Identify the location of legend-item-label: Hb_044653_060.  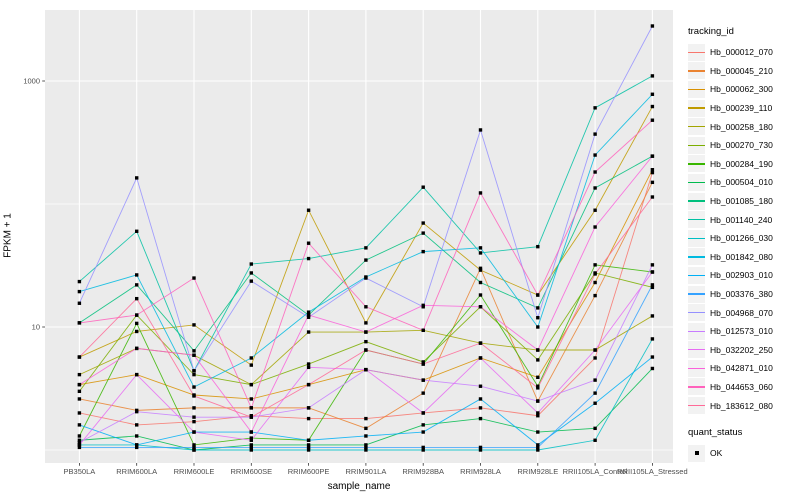
(741, 386).